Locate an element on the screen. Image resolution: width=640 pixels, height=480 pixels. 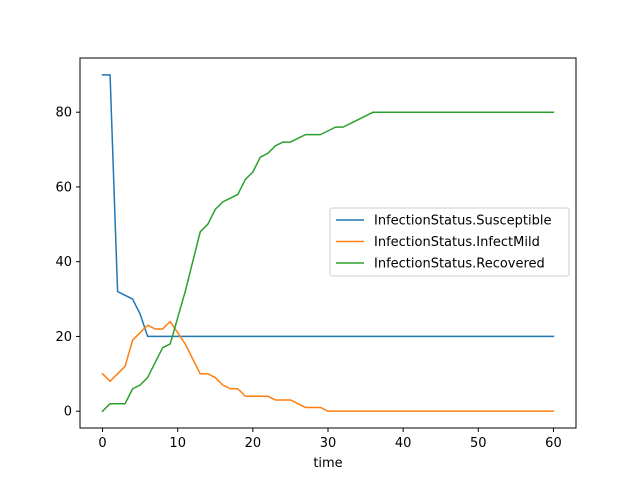
y-axis: 0 20 40 60 80 is located at coordinates (67, 263).